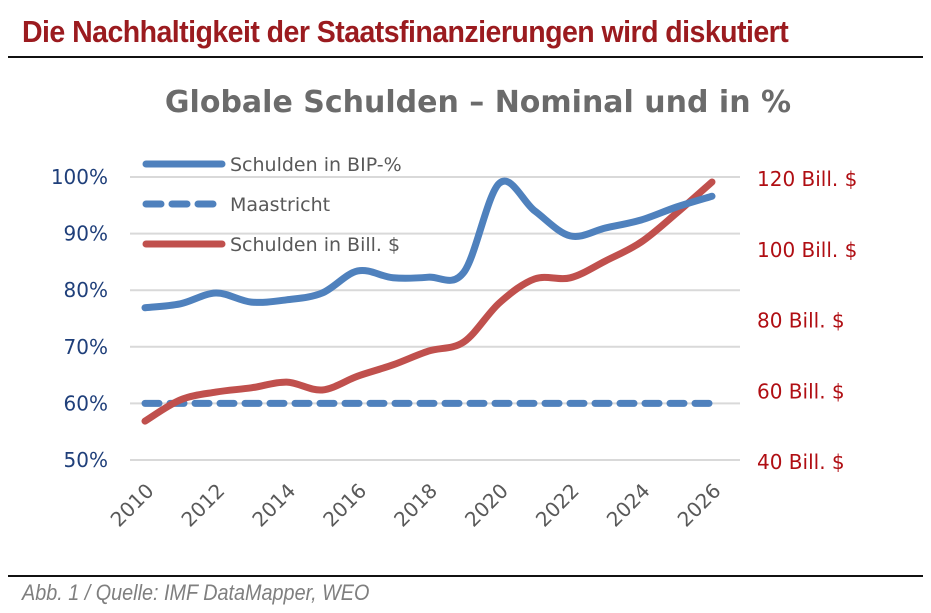 The width and height of the screenshot is (931, 613). I want to click on left-axis-tick-label: 60%, so click(86, 403).